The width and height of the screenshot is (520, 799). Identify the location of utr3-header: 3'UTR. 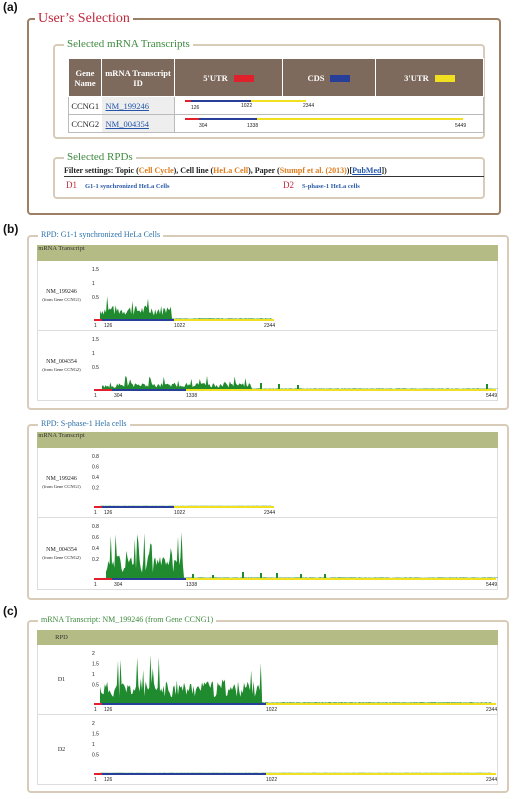
(429, 77).